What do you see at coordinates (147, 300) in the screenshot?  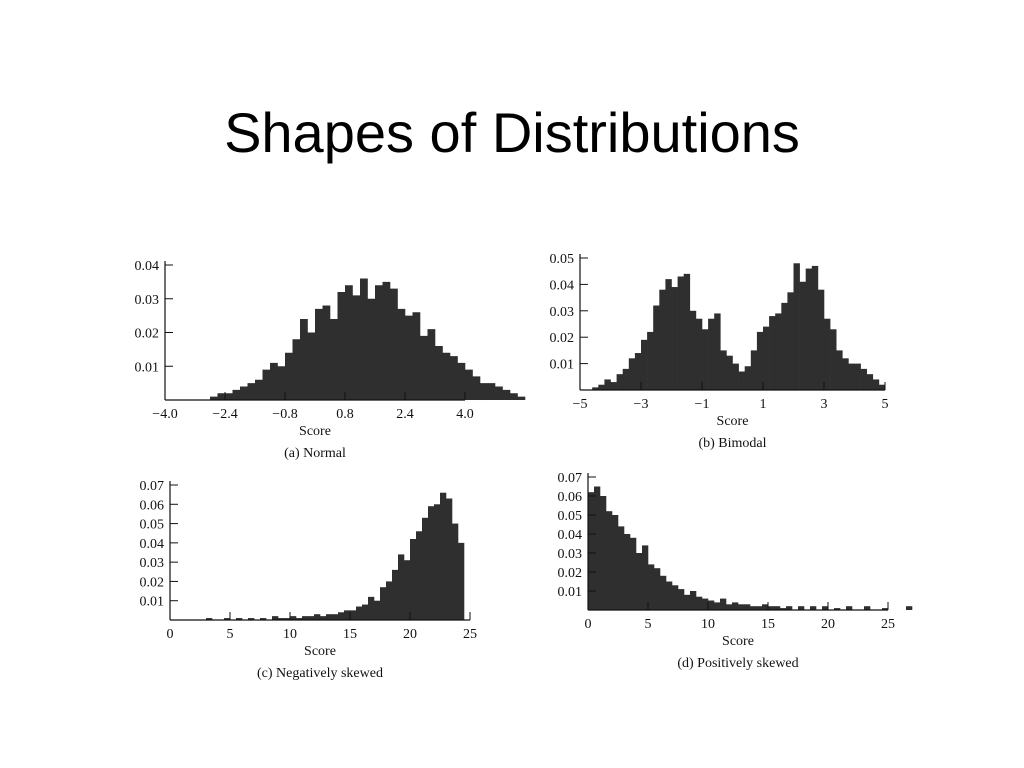 I see `y-tick-label: 0.03` at bounding box center [147, 300].